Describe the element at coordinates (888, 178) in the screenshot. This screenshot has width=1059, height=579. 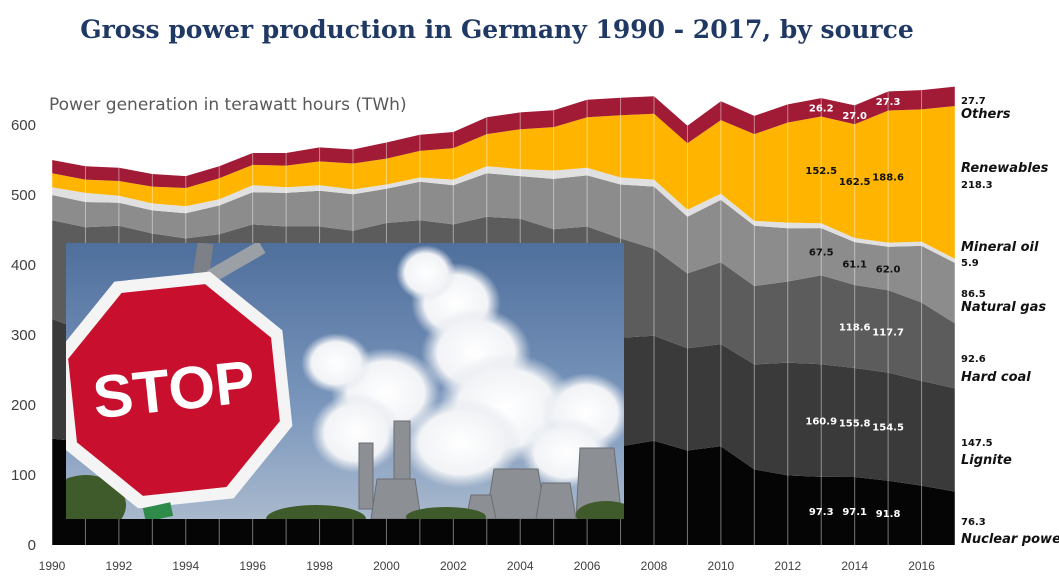
I see `data-label: 188.6` at that location.